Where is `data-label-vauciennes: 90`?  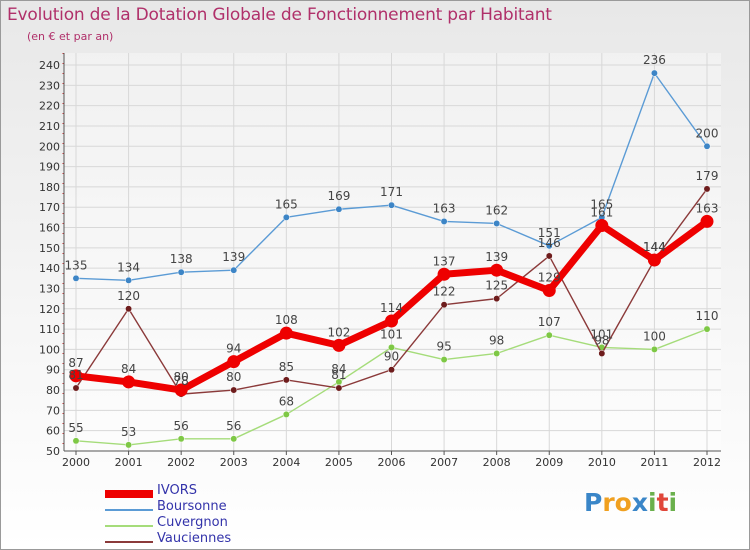 data-label-vauciennes: 90 is located at coordinates (391, 357).